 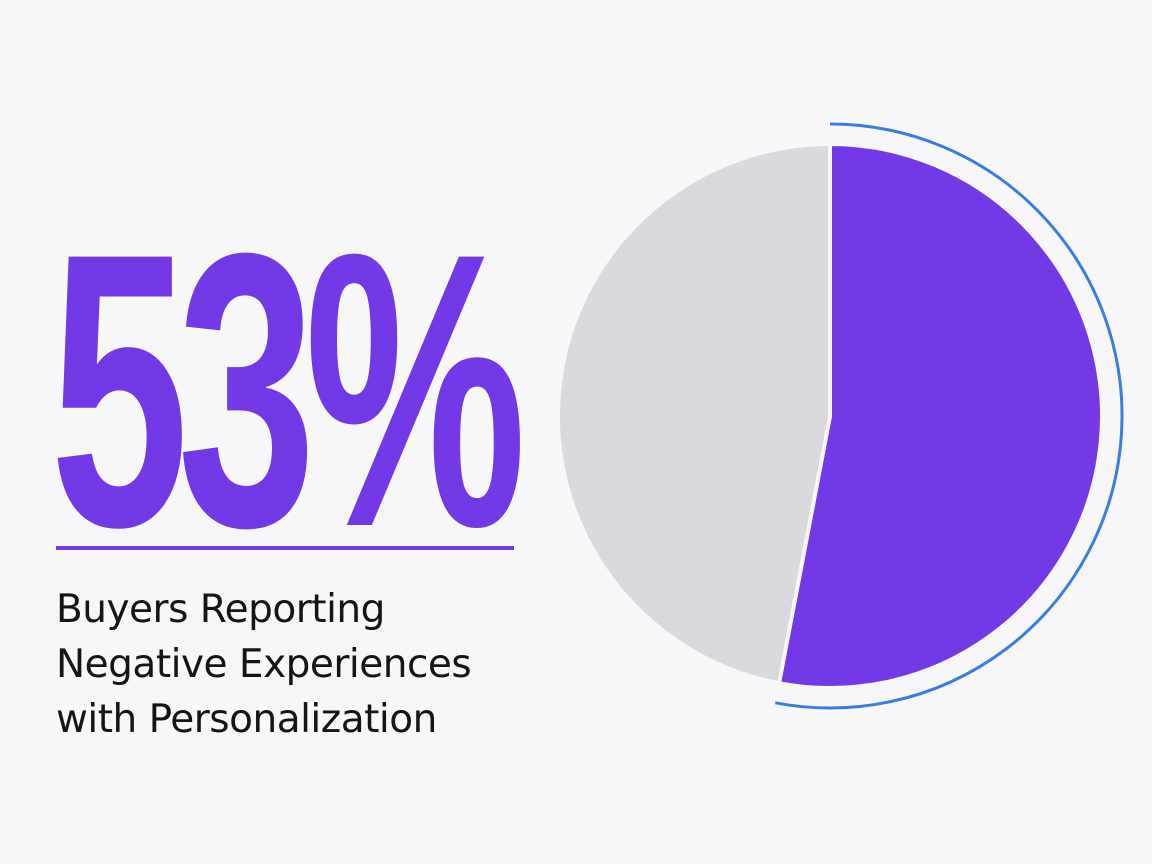 I want to click on headline-divider, so click(x=285, y=548).